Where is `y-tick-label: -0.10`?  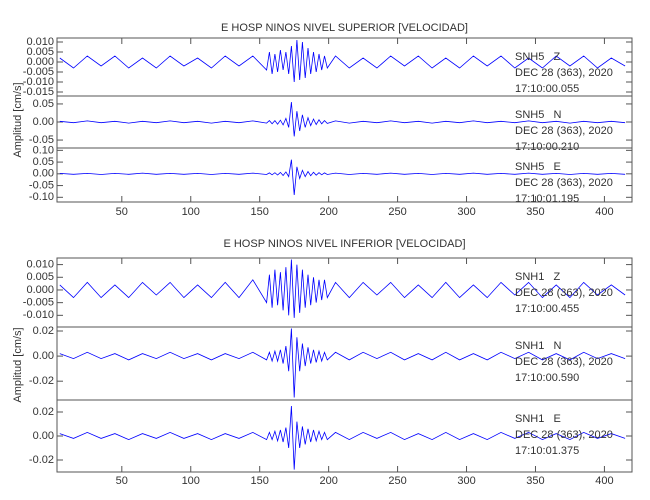 y-tick-label: -0.10 is located at coordinates (41, 197).